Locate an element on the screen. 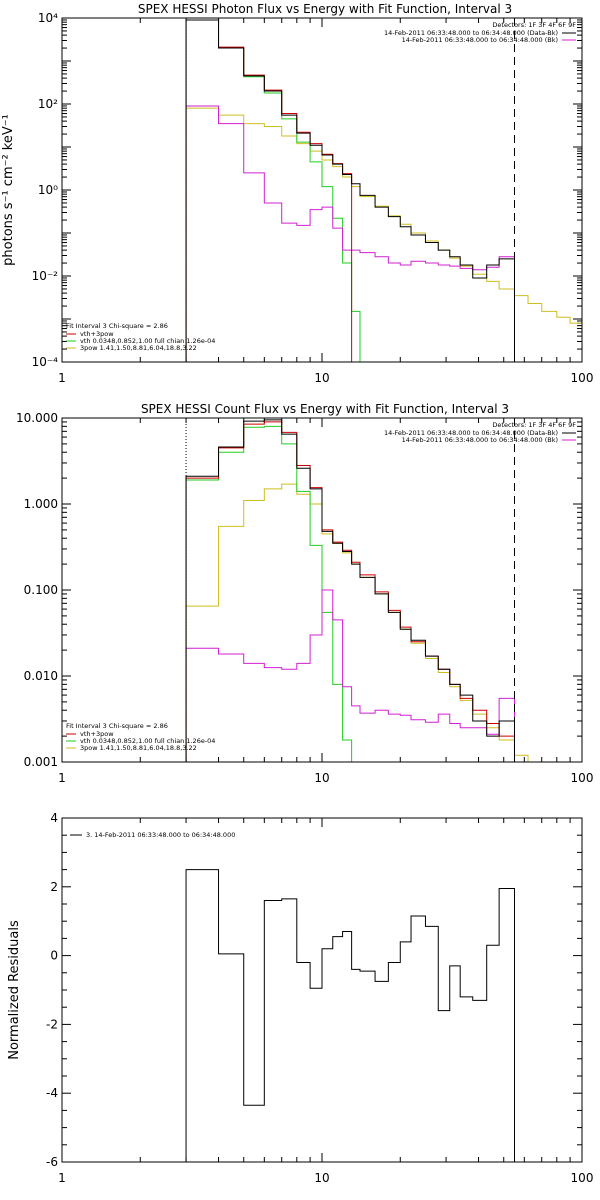 This screenshot has height=1200, width=600. y-tick-label: 10⁻² is located at coordinates (45, 276).